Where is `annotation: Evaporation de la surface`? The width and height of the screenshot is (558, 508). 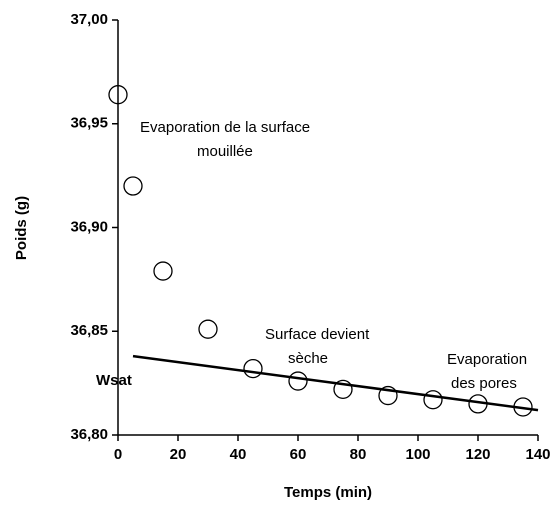
annotation: Evaporation de la surface is located at coordinates (225, 127).